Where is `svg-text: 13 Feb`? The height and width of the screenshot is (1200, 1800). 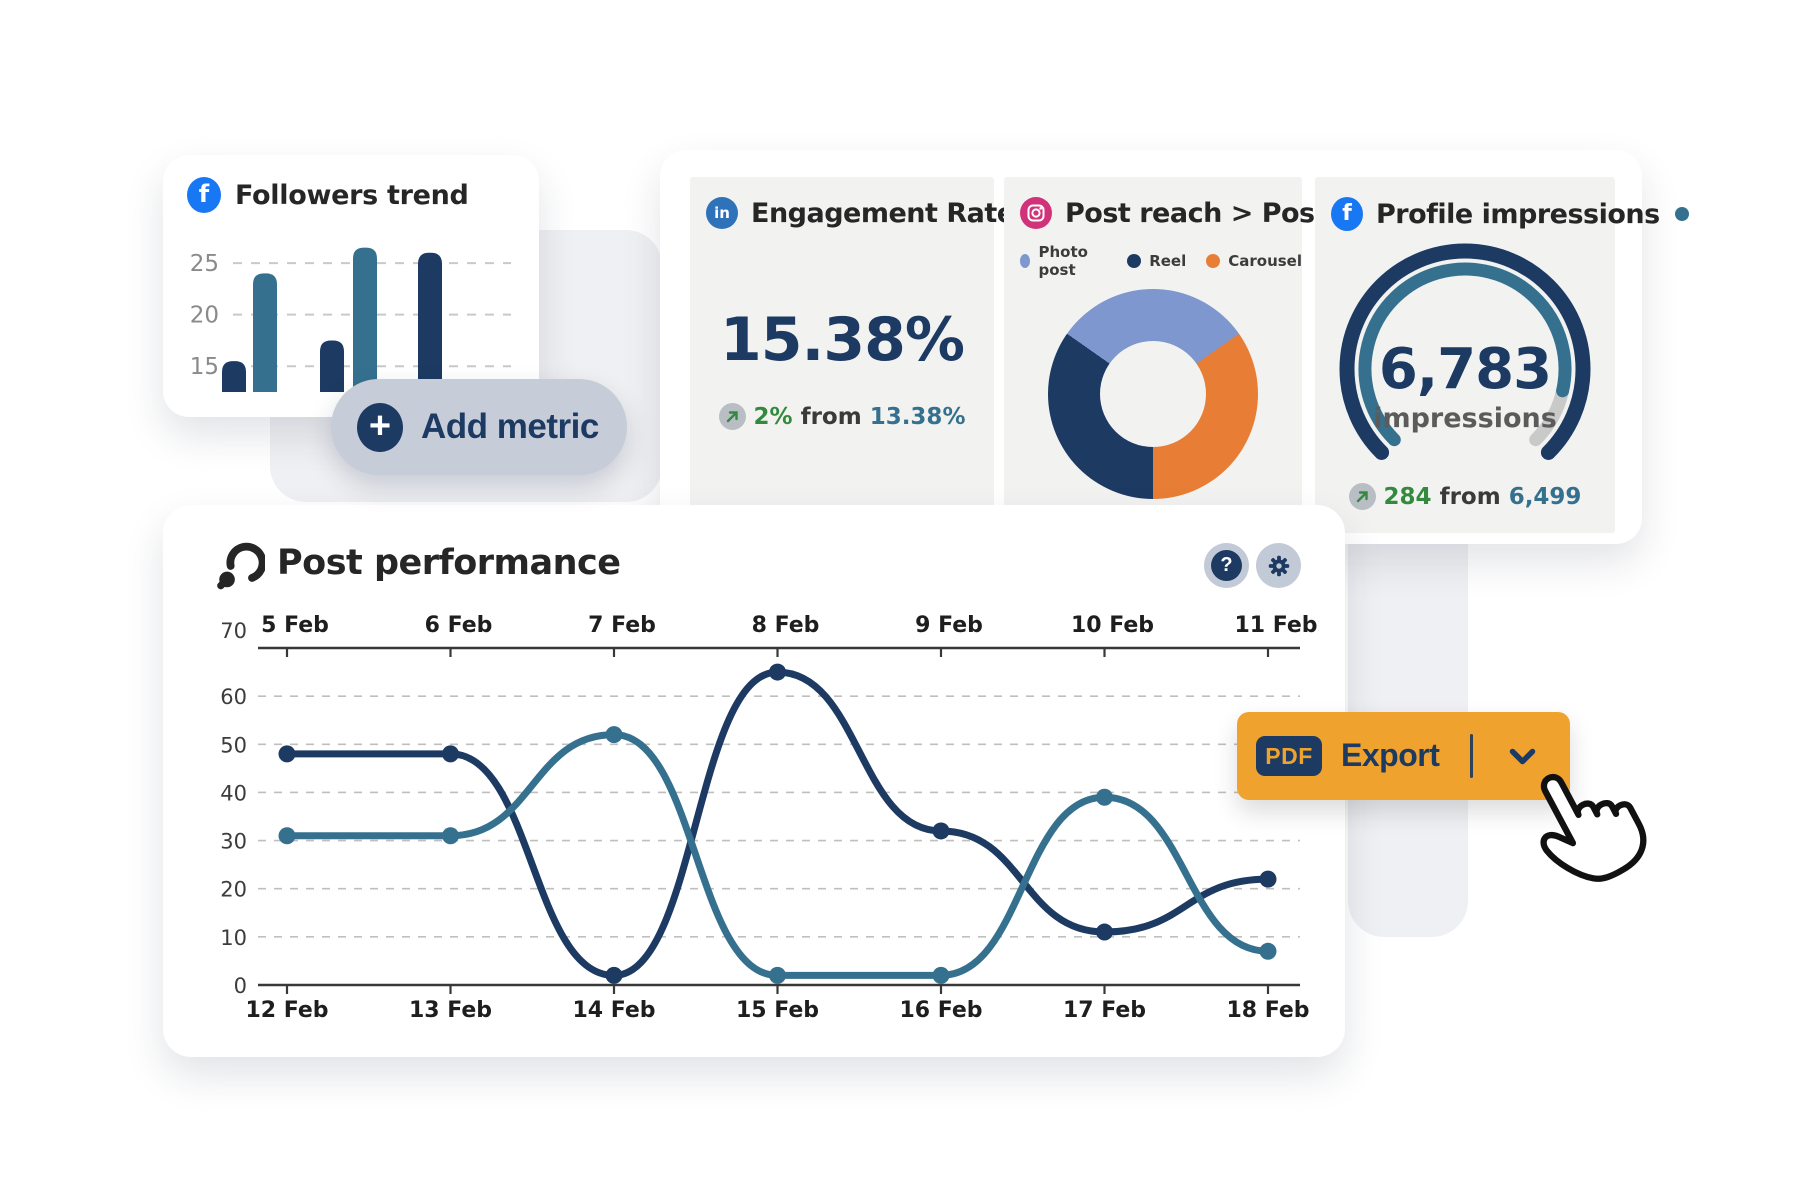 svg-text: 13 Feb is located at coordinates (450, 1010).